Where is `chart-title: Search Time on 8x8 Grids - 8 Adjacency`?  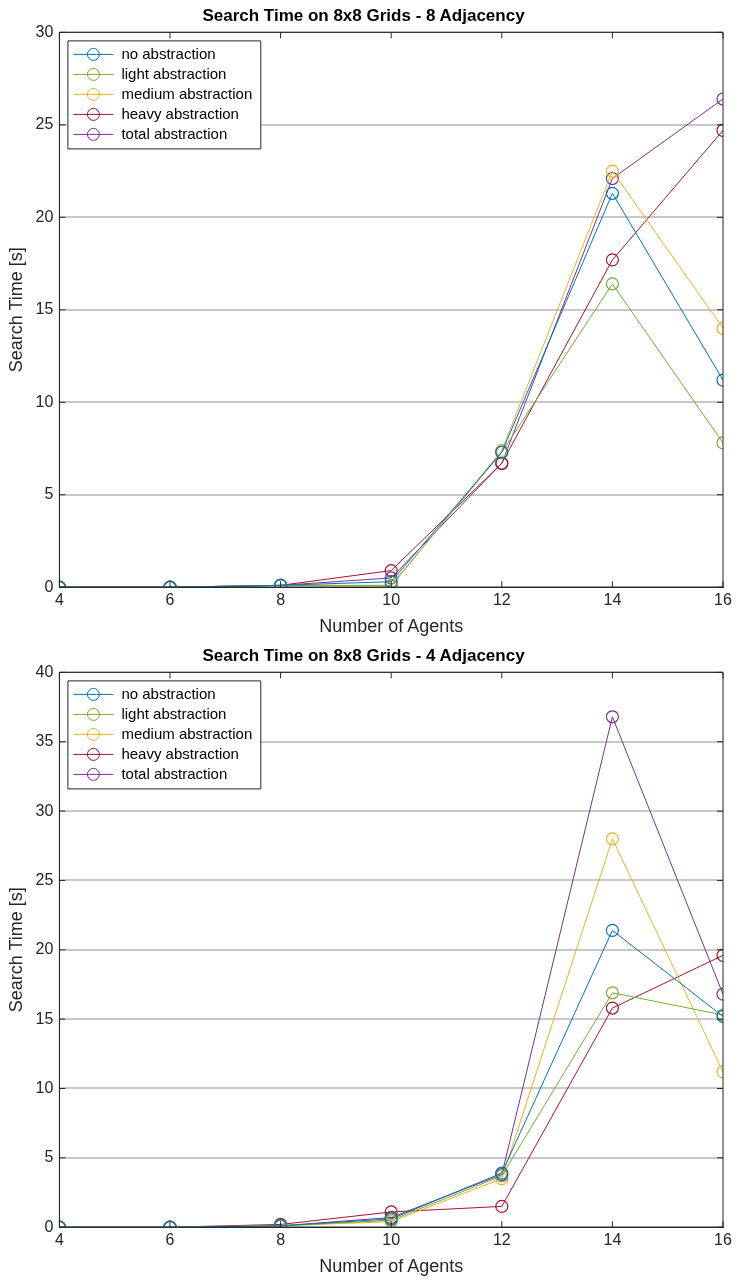
chart-title: Search Time on 8x8 Grids - 8 Adjacency is located at coordinates (364, 15).